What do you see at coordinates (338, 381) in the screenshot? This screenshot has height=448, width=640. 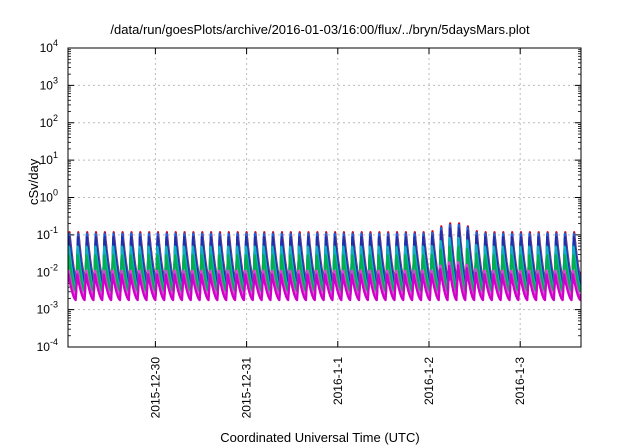 I see `x-tick-label: 2016-1-1` at bounding box center [338, 381].